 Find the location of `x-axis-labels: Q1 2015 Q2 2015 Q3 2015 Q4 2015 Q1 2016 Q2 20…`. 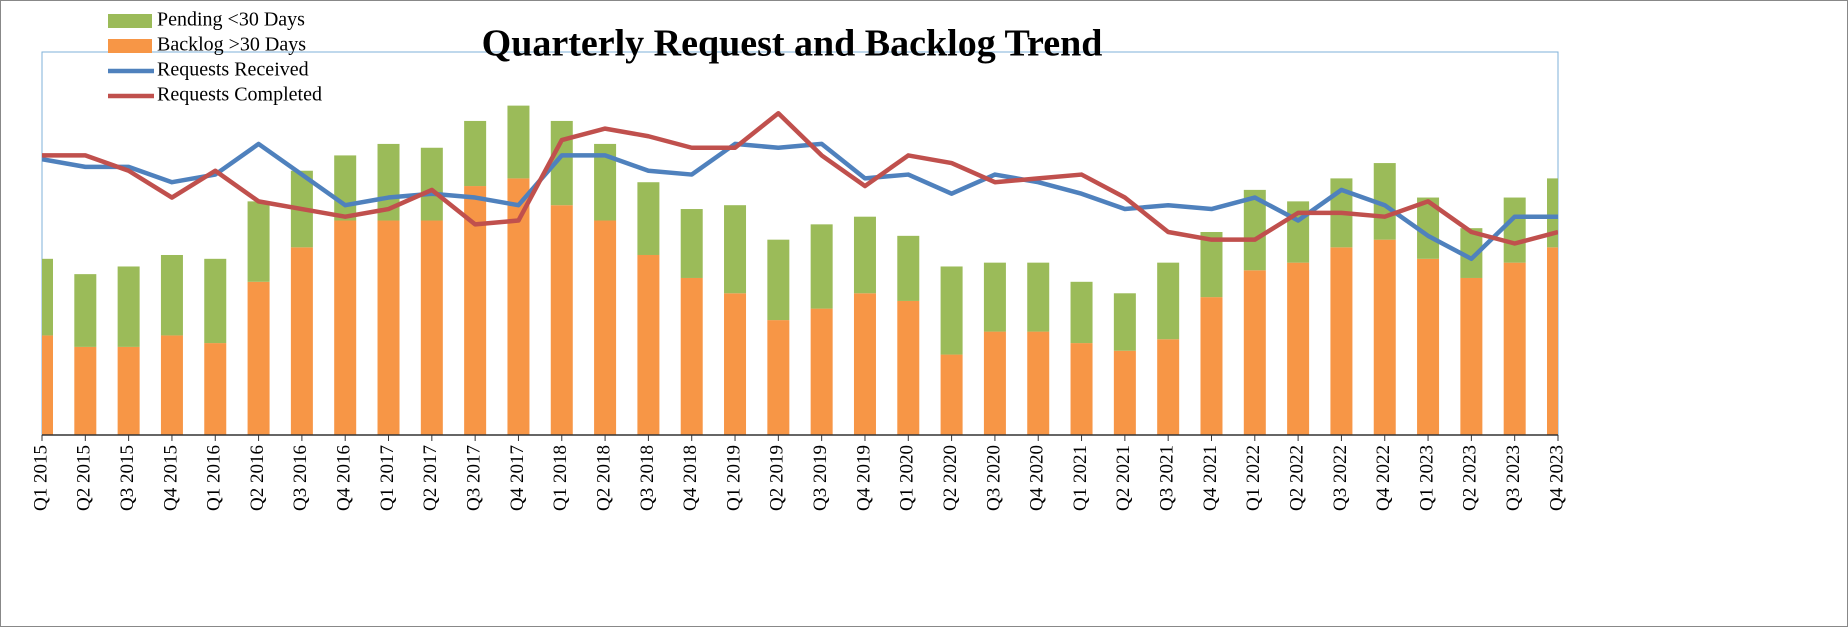

x-axis-labels: Q1 2015 Q2 2015 Q3 2015 Q4 2015 Q1 2016 Q2 20… is located at coordinates (798, 473).